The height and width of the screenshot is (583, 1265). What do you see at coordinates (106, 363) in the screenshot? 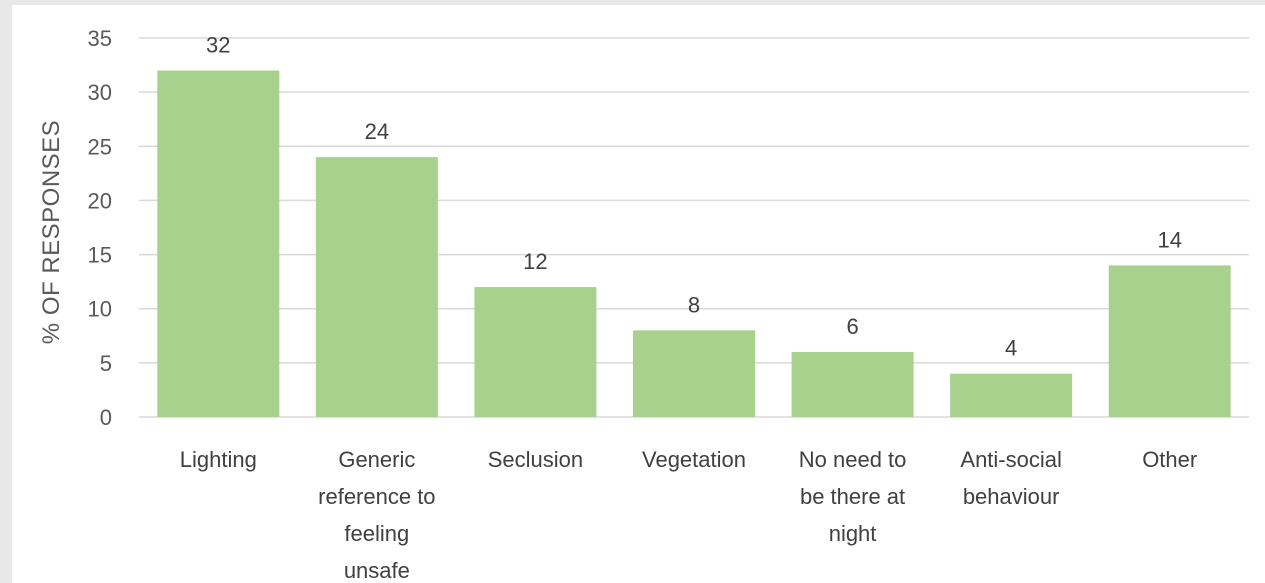
I see `y-tick-label: 5` at bounding box center [106, 363].